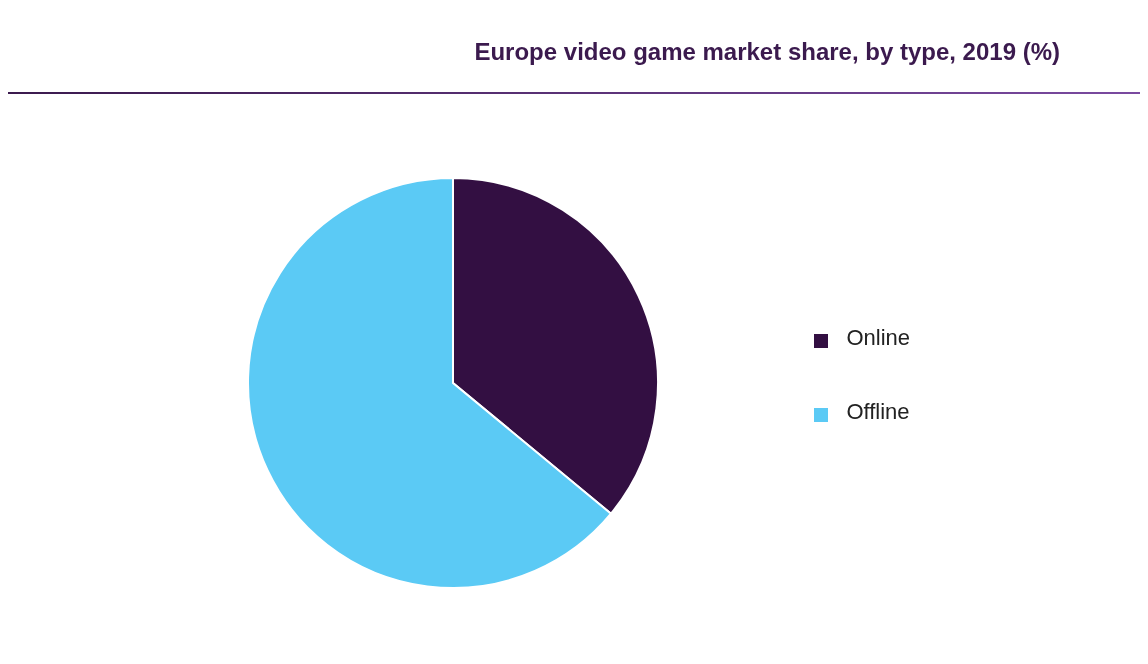 Image resolution: width=1148 pixels, height=664 pixels. Describe the element at coordinates (767, 52) in the screenshot. I see `chart-title: Europe video game market share, by type, 2019 (%)` at that location.